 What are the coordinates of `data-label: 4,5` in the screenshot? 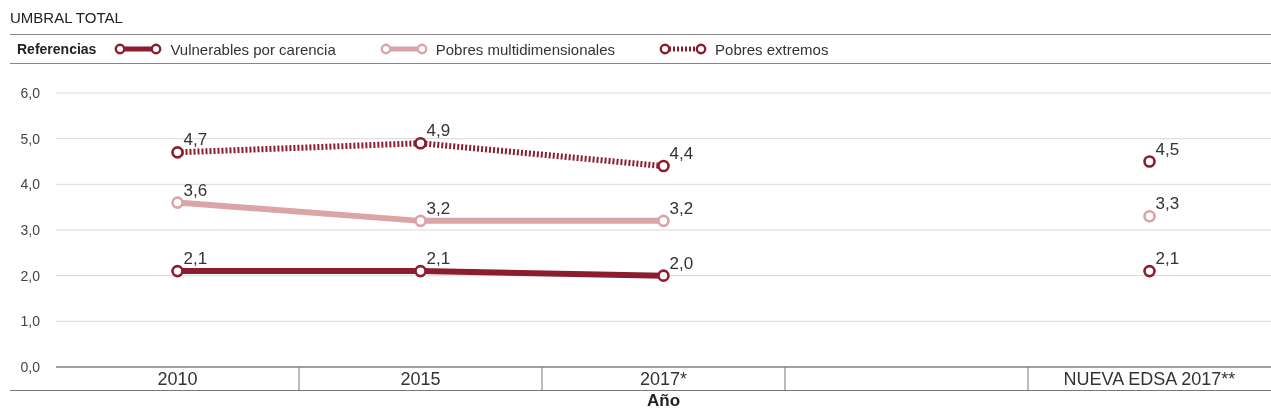 It's located at (1167, 149).